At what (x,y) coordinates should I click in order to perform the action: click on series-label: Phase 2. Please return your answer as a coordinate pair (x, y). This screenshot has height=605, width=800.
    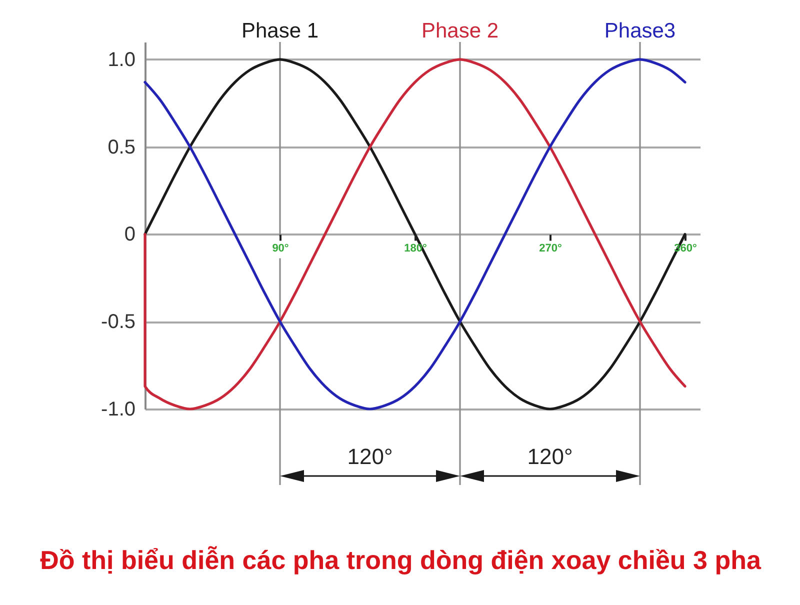
    Looking at the image, I should click on (460, 30).